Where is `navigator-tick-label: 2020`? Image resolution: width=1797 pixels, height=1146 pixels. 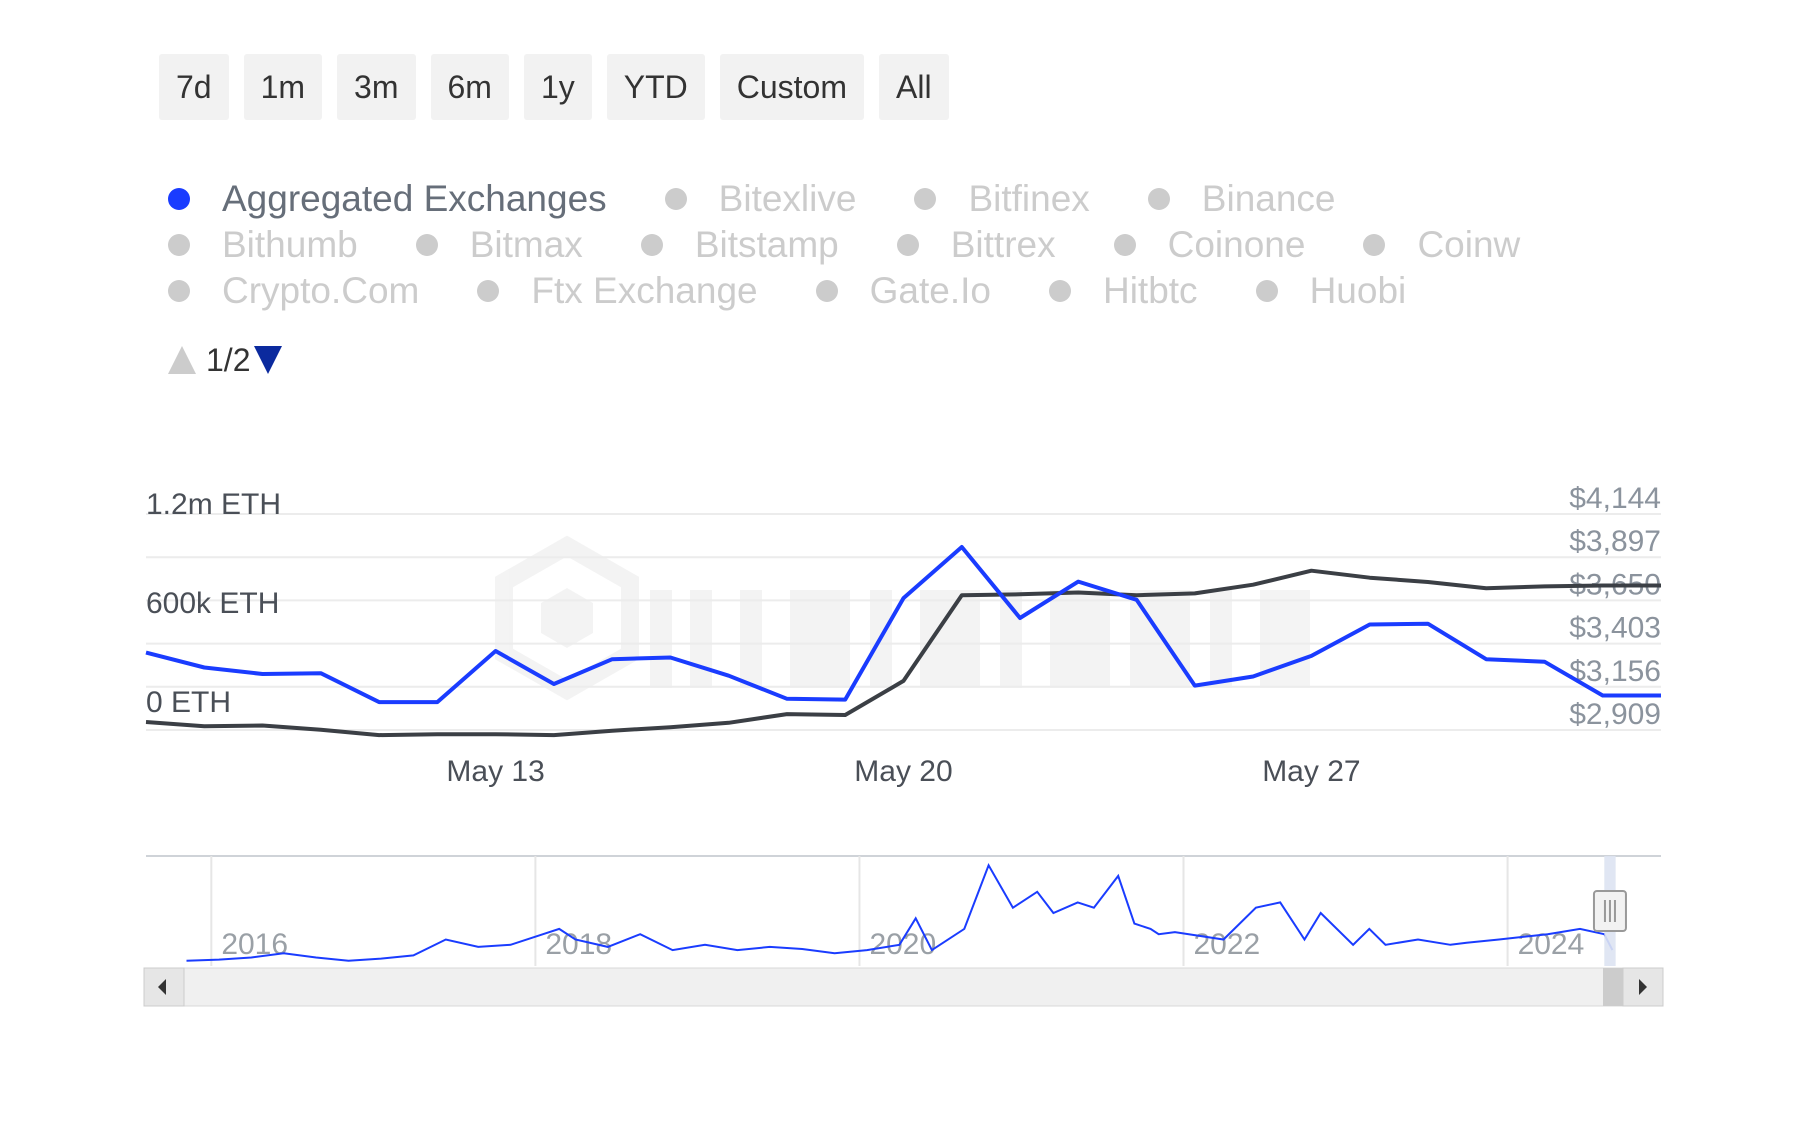 navigator-tick-label: 2020 is located at coordinates (902, 944).